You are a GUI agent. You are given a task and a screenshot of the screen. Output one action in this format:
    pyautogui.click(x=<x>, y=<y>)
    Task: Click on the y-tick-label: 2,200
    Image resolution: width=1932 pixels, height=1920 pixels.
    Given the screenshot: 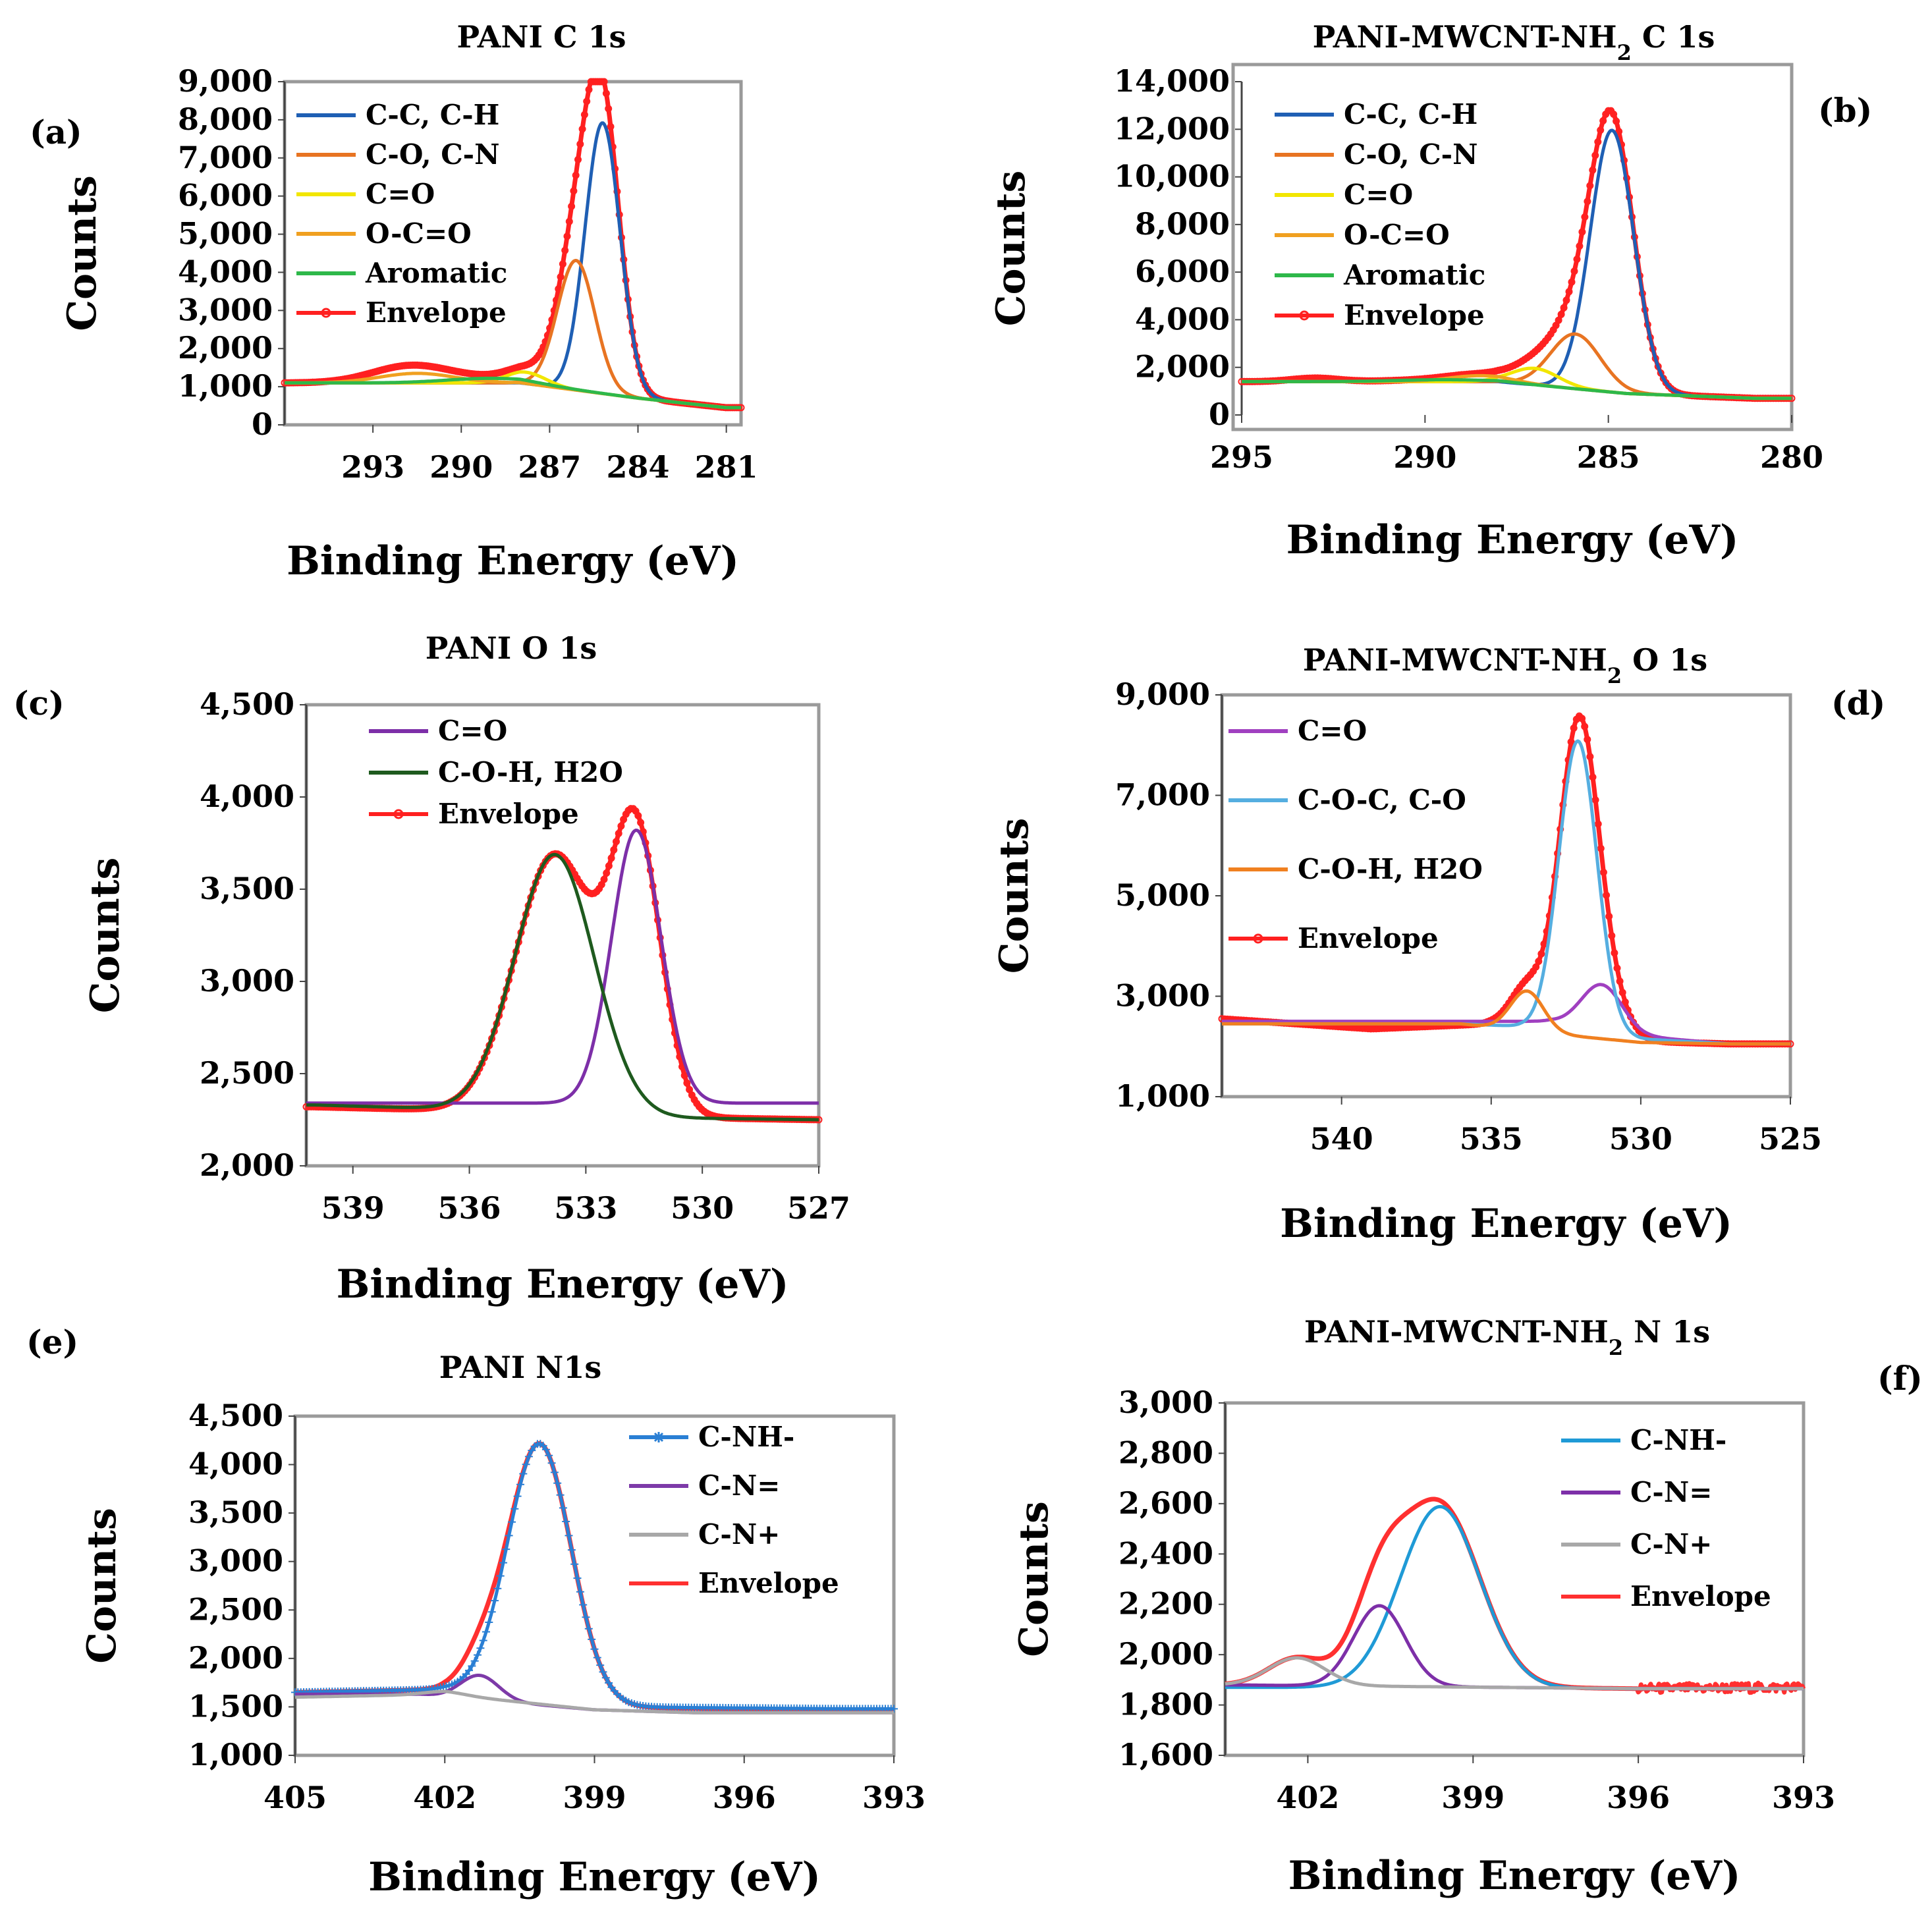 What is the action you would take?
    pyautogui.click(x=1166, y=1604)
    